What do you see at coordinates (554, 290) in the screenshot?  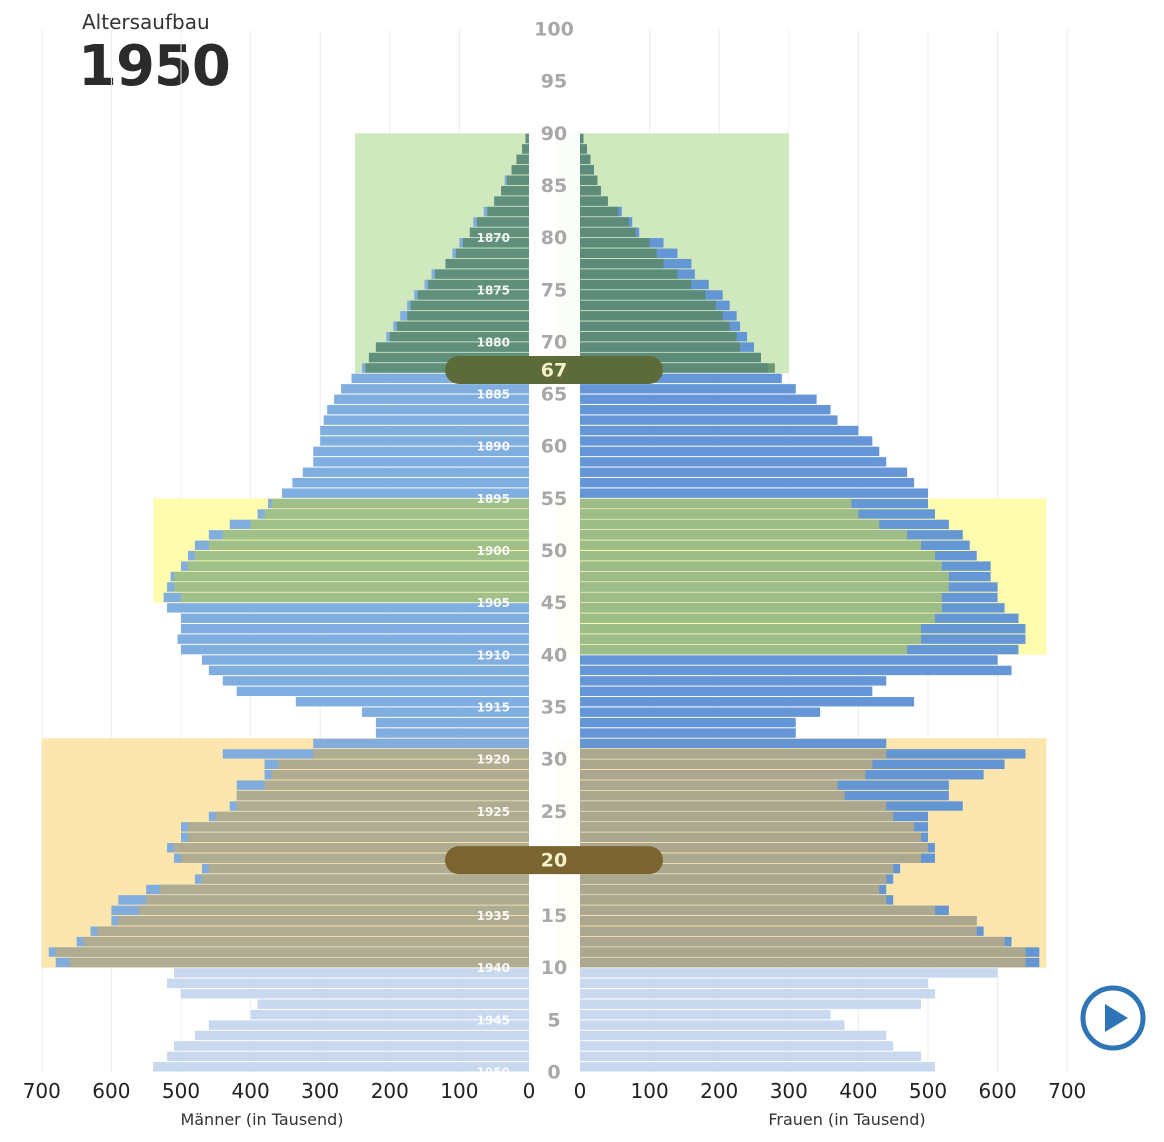 I see `age-tick-label: 75` at bounding box center [554, 290].